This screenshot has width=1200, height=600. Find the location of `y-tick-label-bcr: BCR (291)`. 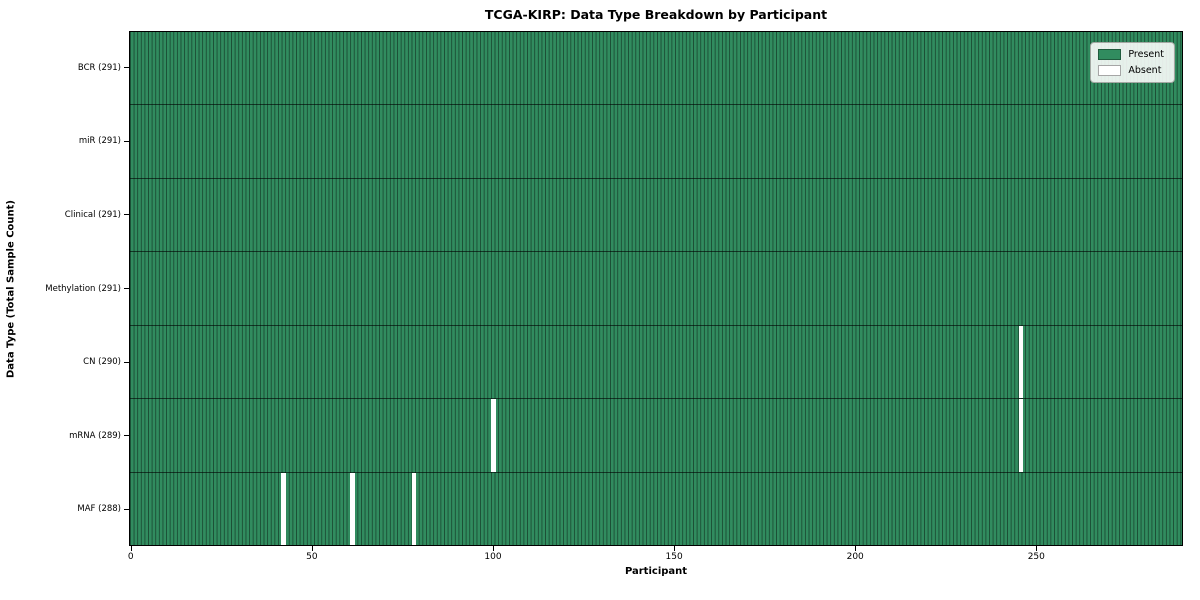

y-tick-label-bcr: BCR (291) is located at coordinates (99, 67).